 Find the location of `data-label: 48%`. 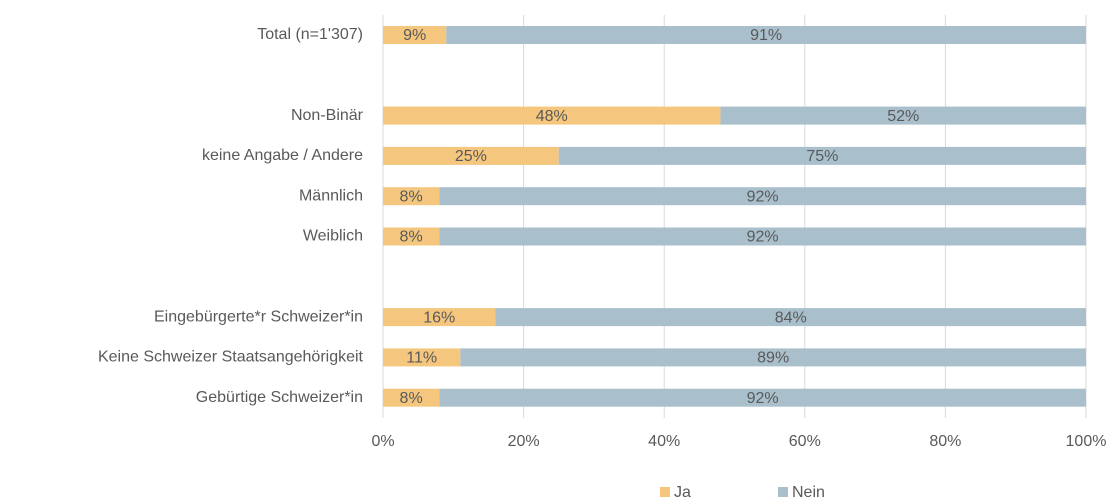

data-label: 48% is located at coordinates (552, 116).